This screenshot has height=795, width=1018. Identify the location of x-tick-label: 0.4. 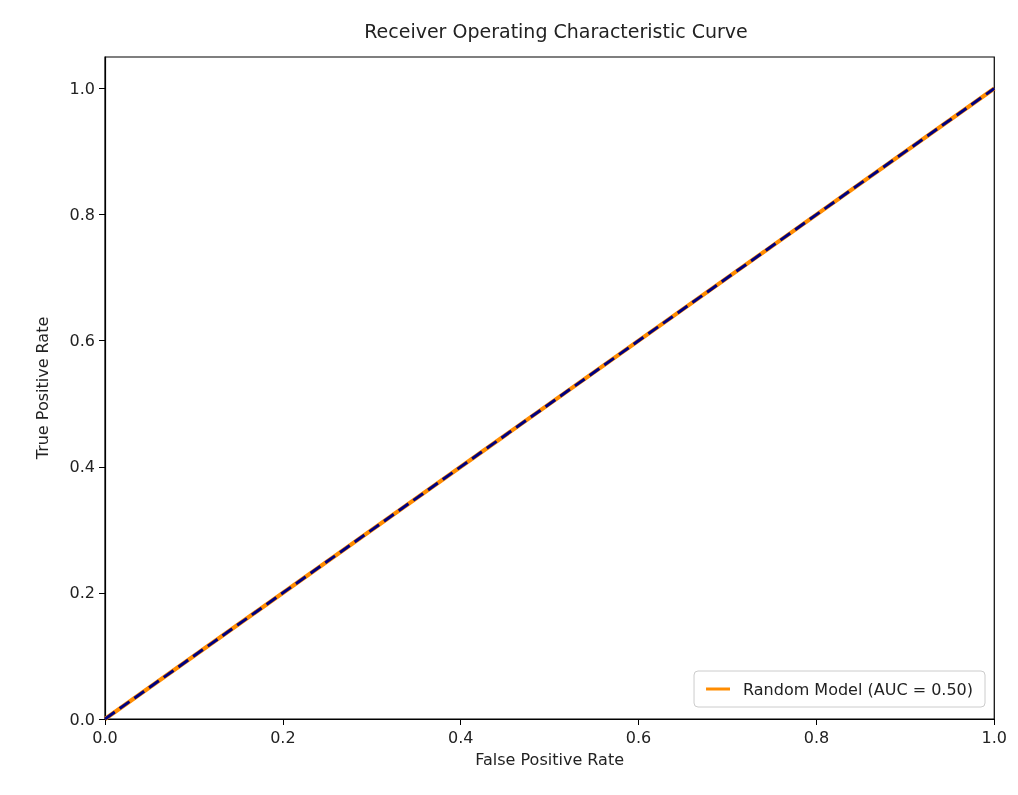
(460, 737).